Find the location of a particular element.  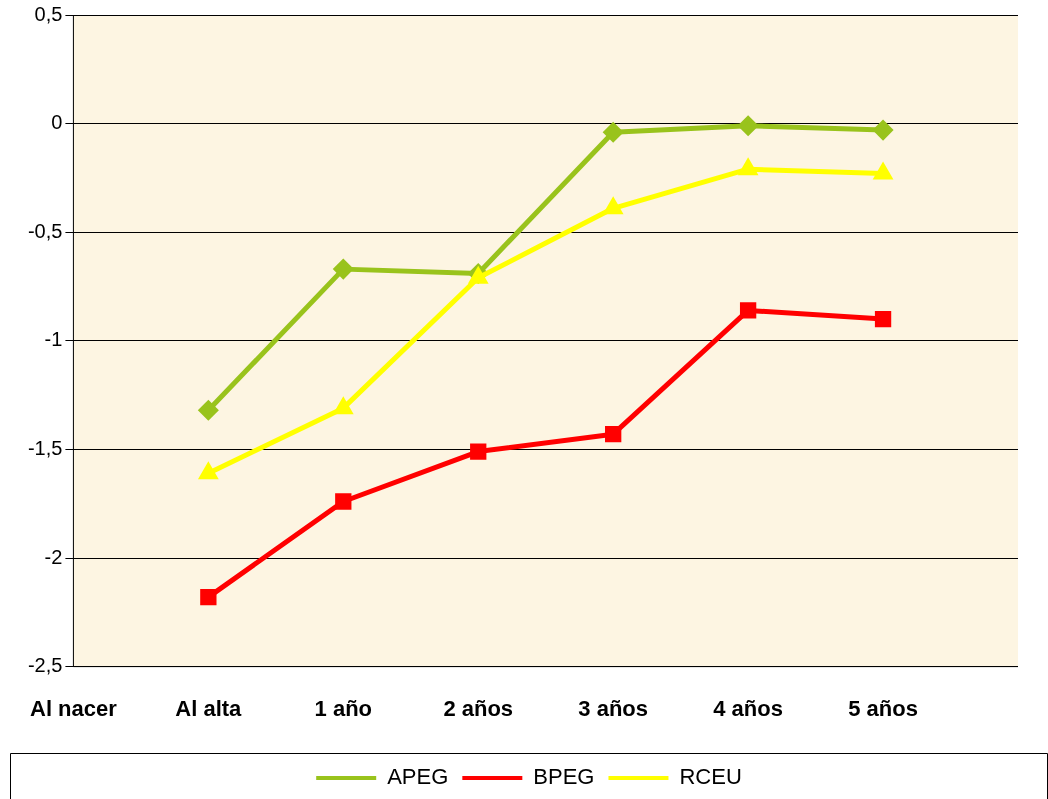

x-tick-label: 3 años is located at coordinates (613, 708).